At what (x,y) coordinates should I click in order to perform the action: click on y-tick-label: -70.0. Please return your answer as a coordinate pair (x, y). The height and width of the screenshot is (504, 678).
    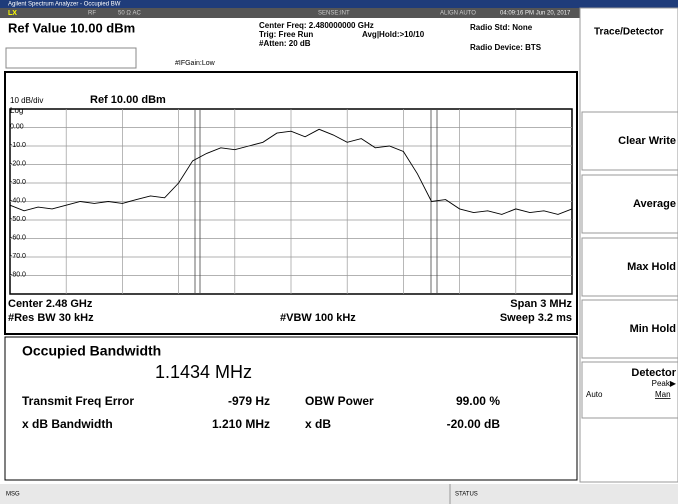
    Looking at the image, I should click on (18, 256).